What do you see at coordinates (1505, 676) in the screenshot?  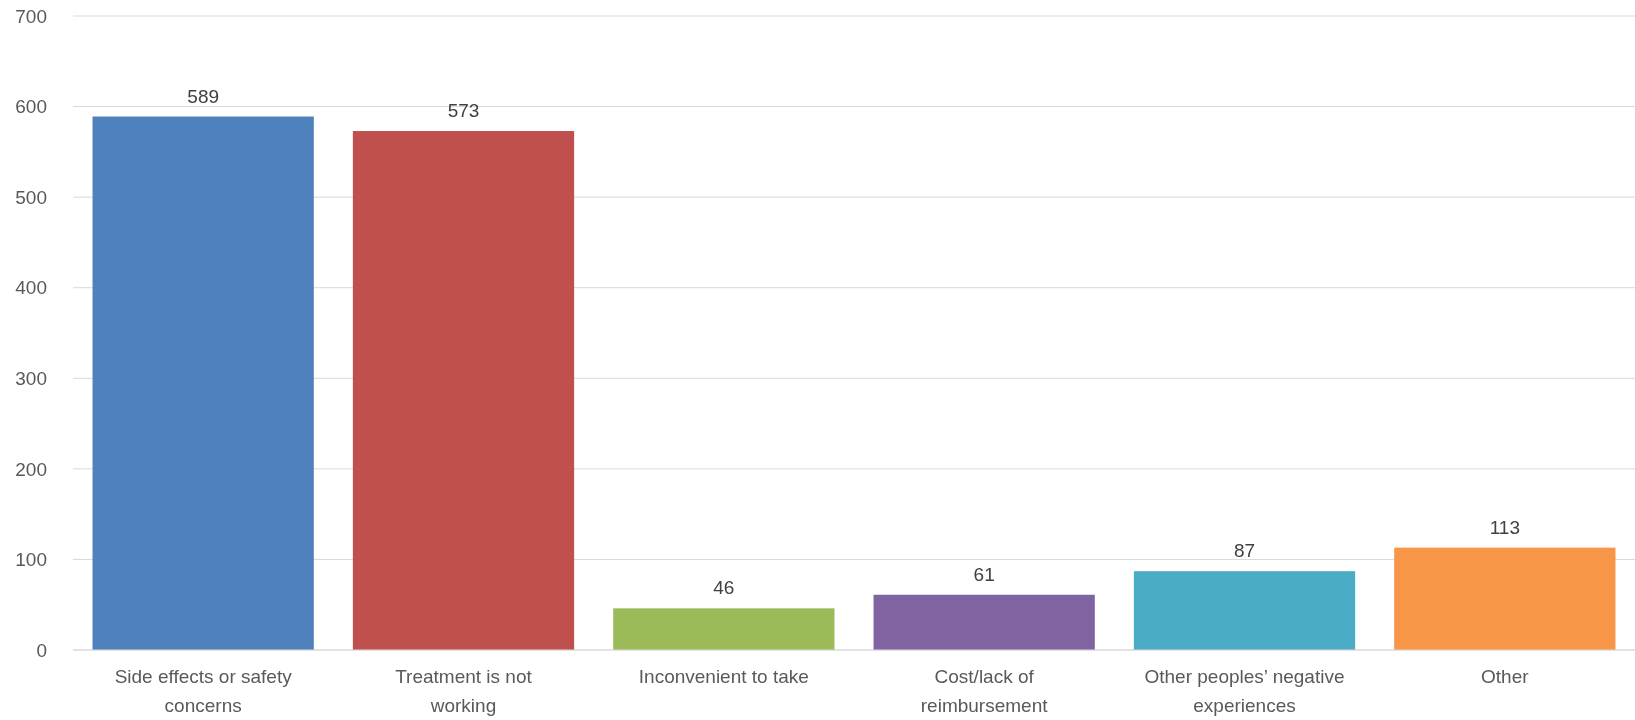 I see `x-tick-label: Other` at bounding box center [1505, 676].